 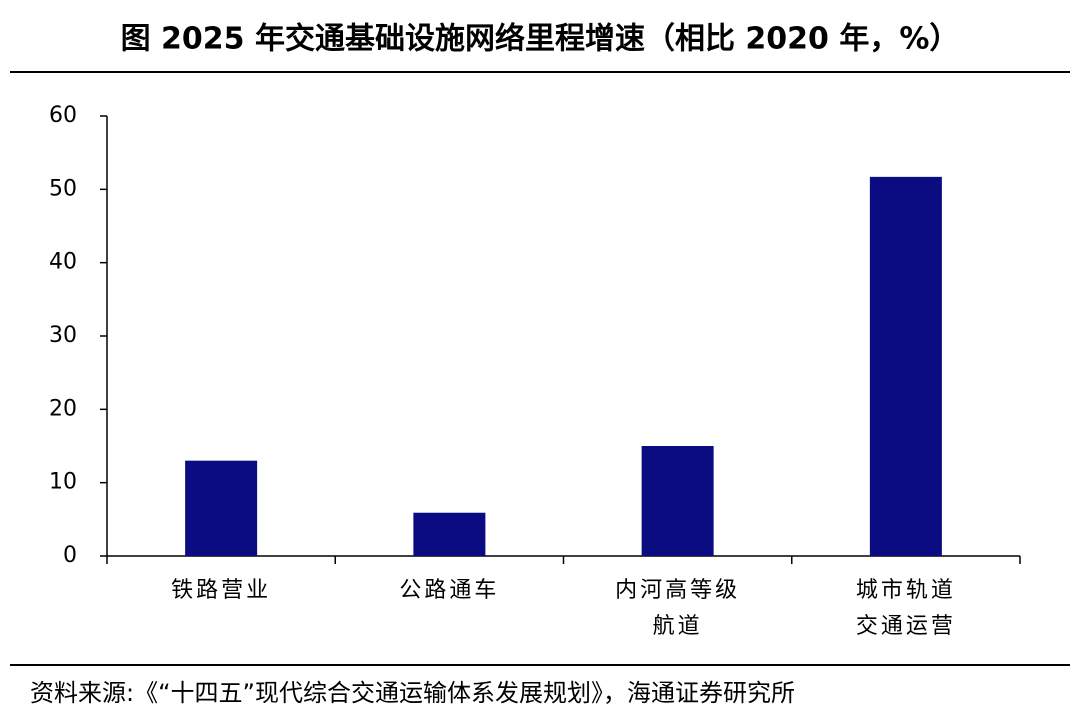 I want to click on y-tick-label: 50, so click(x=63, y=188).